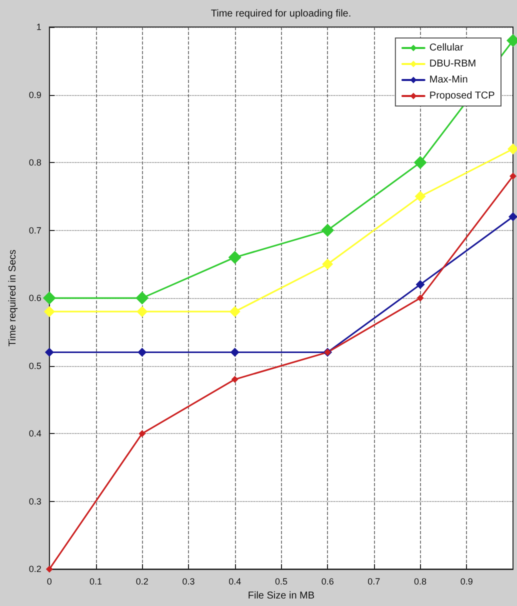 Image resolution: width=517 pixels, height=606 pixels. Describe the element at coordinates (39, 27) in the screenshot. I see `y-tick-label: 1` at that location.